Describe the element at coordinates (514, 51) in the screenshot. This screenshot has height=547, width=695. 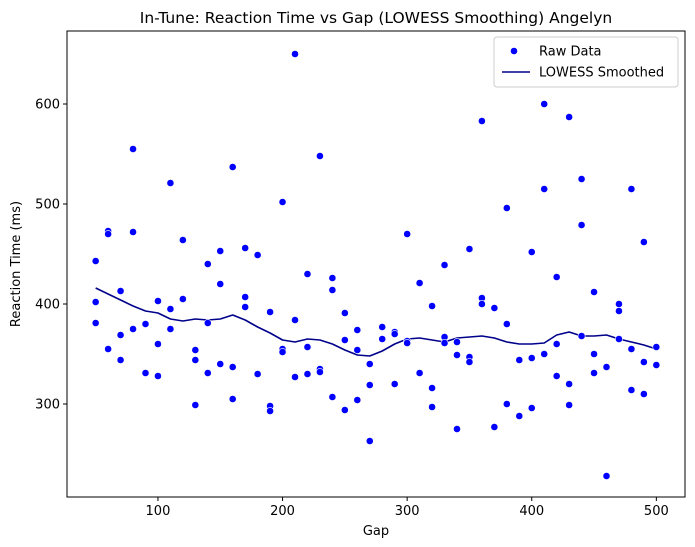
I see `legend-marker-raw` at that location.